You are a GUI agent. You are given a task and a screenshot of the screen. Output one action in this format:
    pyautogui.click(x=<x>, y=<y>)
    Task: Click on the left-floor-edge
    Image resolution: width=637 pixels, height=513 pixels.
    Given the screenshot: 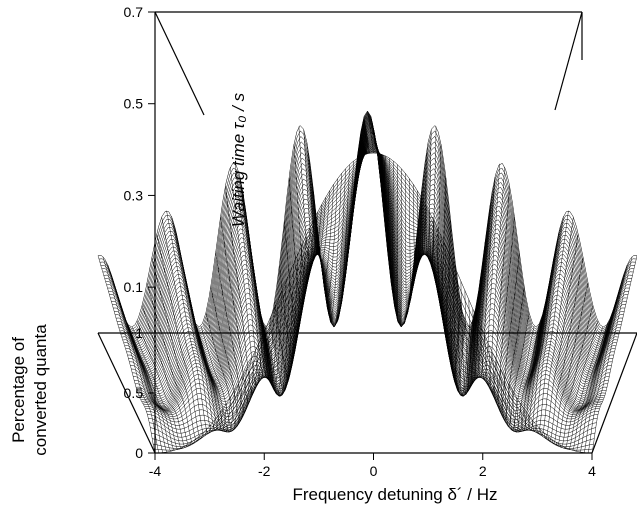 What is the action you would take?
    pyautogui.click(x=126, y=393)
    